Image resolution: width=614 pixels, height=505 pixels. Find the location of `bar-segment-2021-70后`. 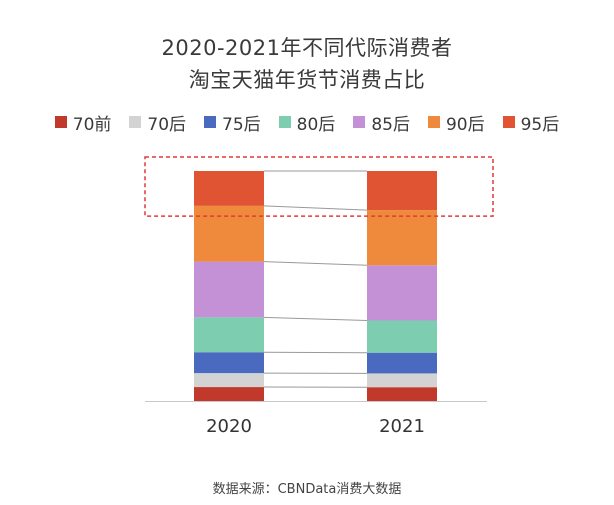

bar-segment-2021-70后 is located at coordinates (402, 380).